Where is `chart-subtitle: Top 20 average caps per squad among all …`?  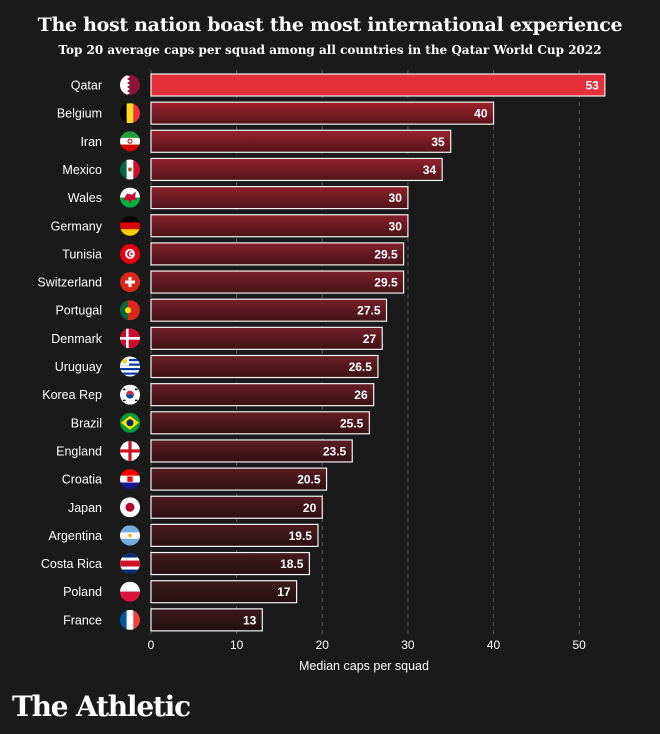
chart-subtitle: Top 20 average caps per squad among all … is located at coordinates (330, 50).